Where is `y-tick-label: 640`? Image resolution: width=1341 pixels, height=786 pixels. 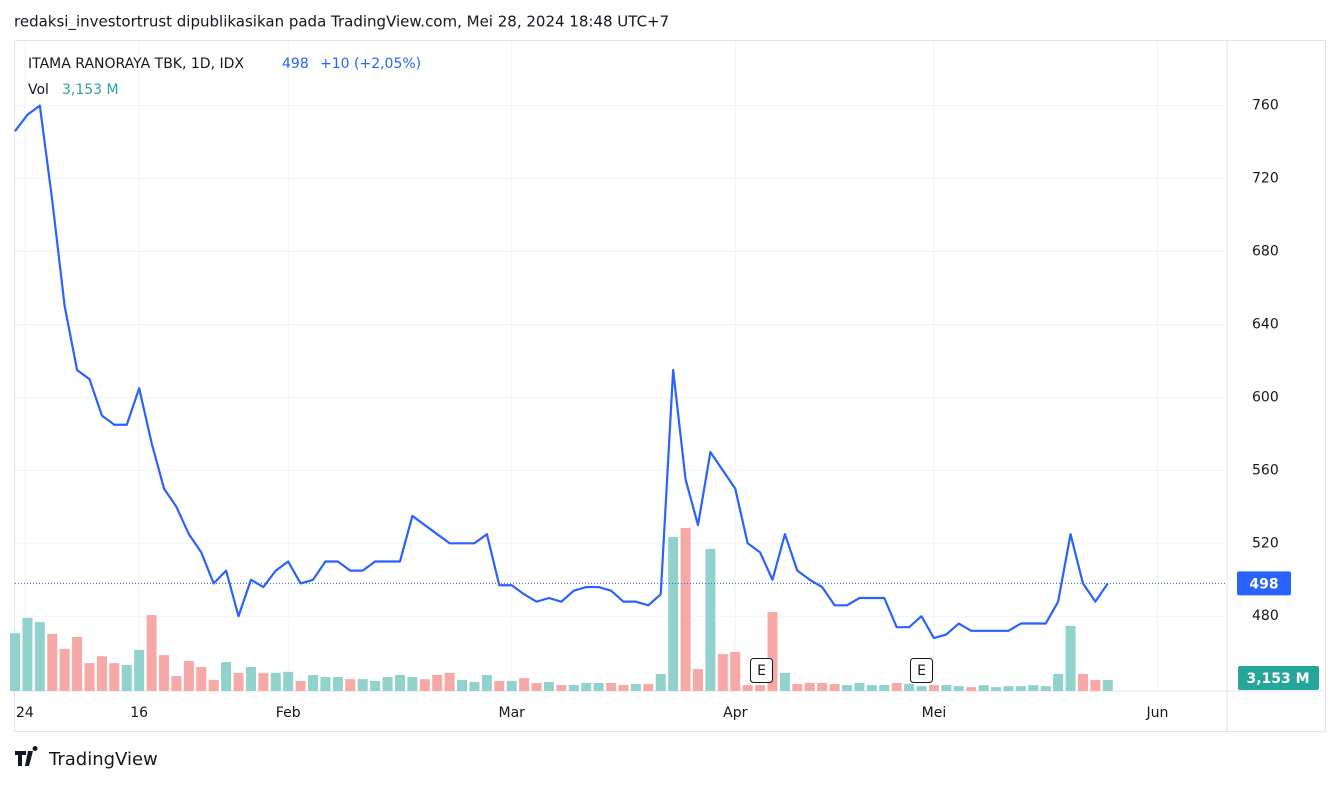
y-tick-label: 640 is located at coordinates (1265, 324).